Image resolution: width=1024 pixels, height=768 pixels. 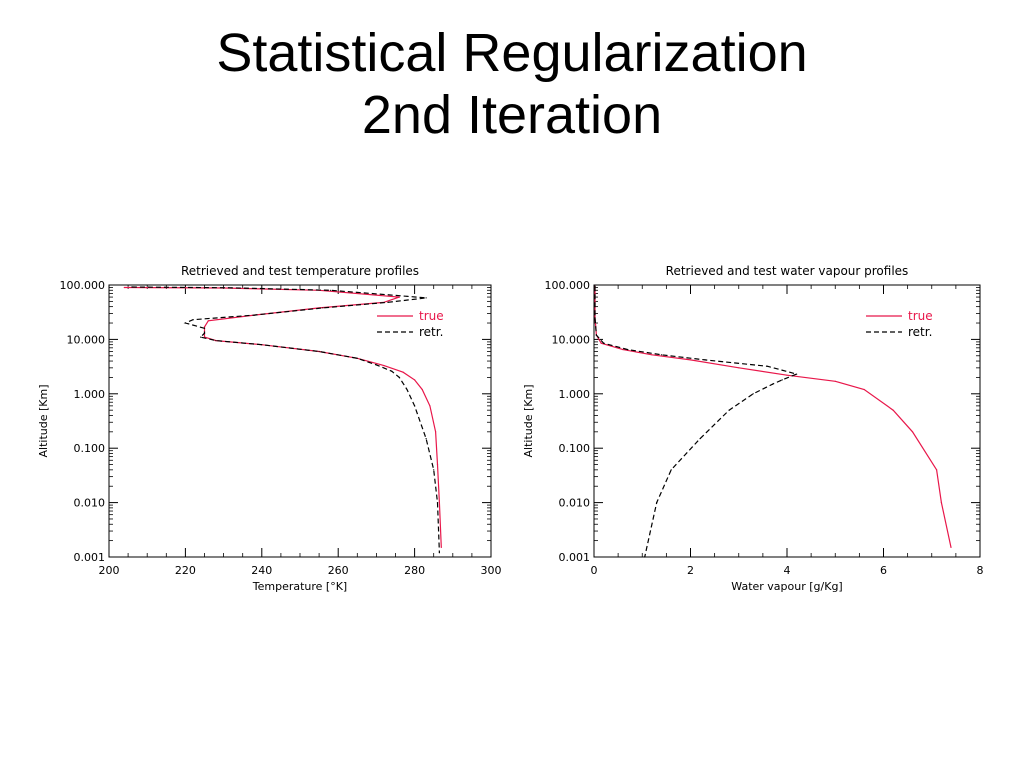 I want to click on temperature-series-retr-line, so click(x=285, y=419).